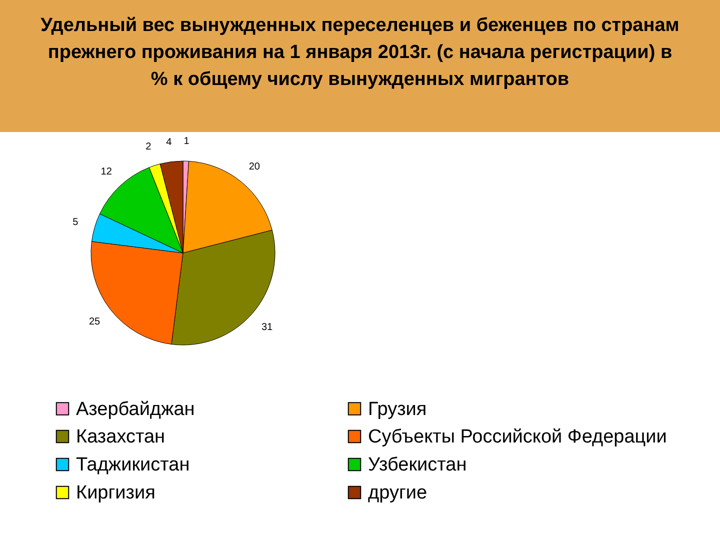 The image size is (720, 540). I want to click on data-label: 2, so click(149, 146).